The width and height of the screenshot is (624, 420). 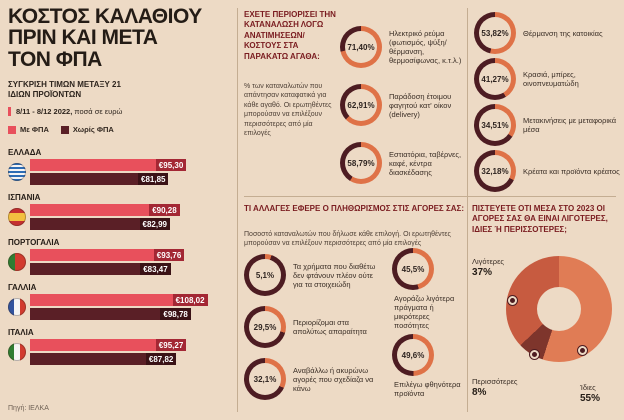 I want to click on donut-chart: 58,79%, so click(x=361, y=163).